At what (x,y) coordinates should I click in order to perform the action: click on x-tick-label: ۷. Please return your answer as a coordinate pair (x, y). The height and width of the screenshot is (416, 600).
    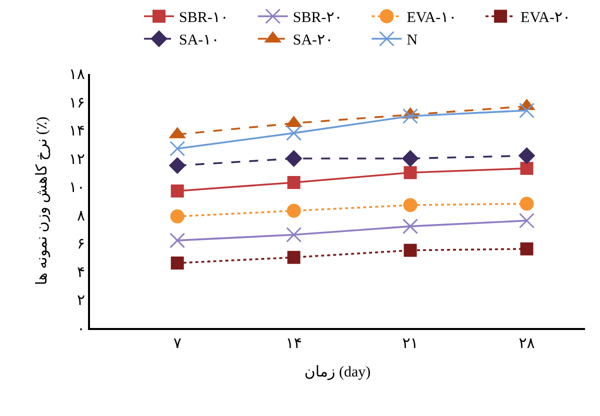
    Looking at the image, I should click on (177, 344).